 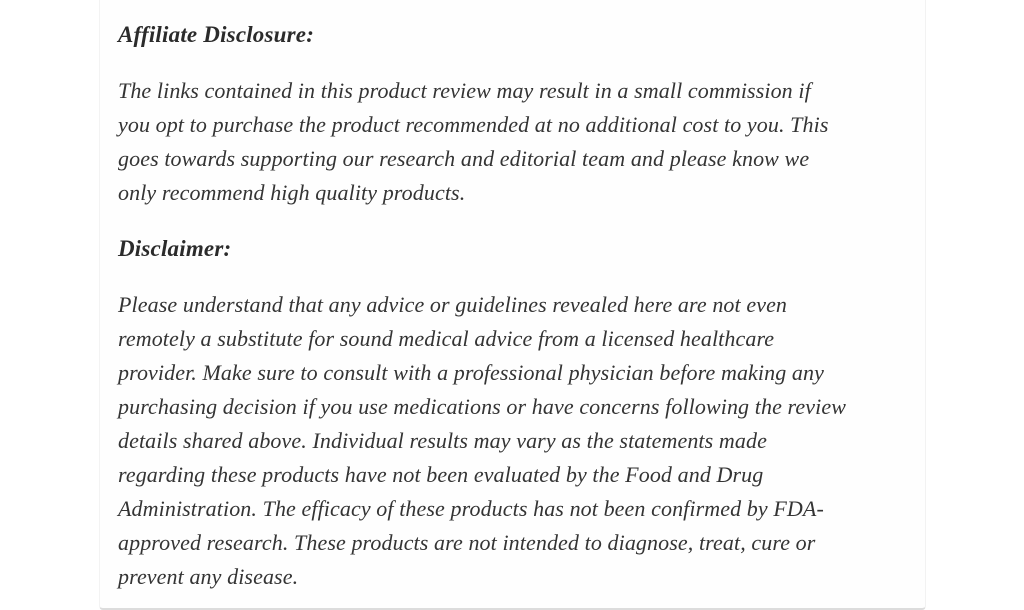 What do you see at coordinates (175, 248) in the screenshot?
I see `disclaimer-heading: Disclaimer:` at bounding box center [175, 248].